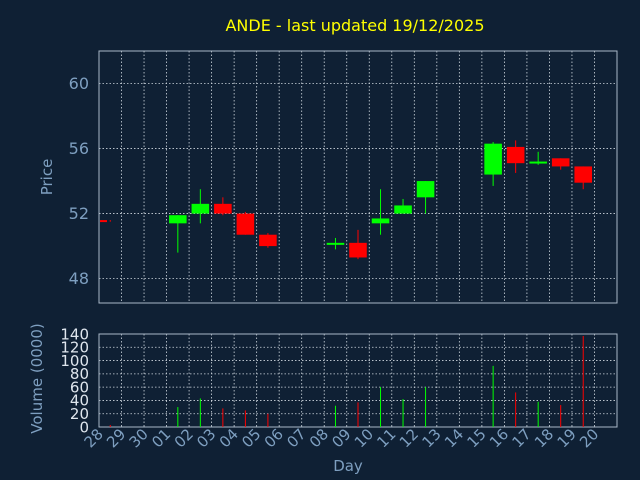  What do you see at coordinates (79, 278) in the screenshot?
I see `y-tick-label: 48` at bounding box center [79, 278].